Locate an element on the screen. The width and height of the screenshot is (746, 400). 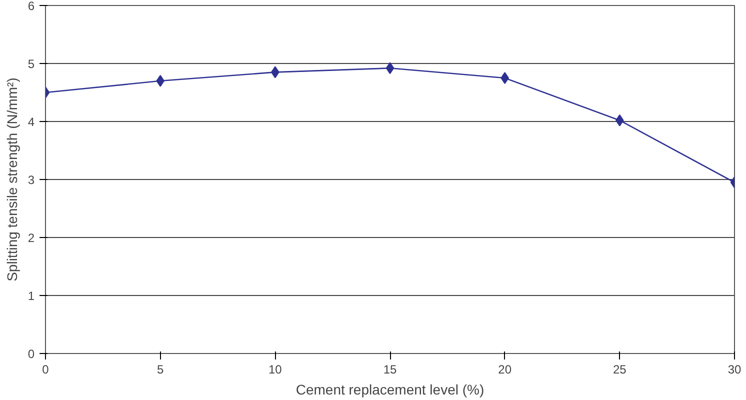
y-tick-label: 4 is located at coordinates (31, 122).